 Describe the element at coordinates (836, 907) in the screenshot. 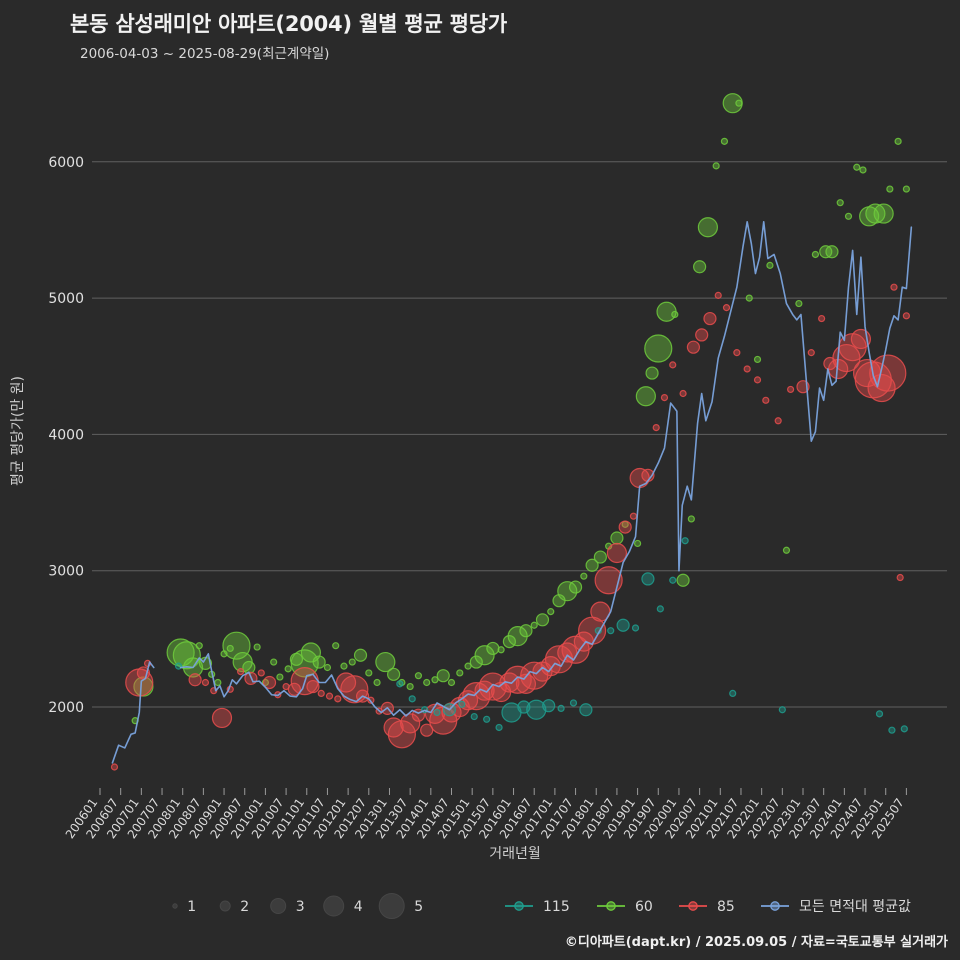

I see `legend-item-모든 면적대 평균값: 모든 면적대 평균값` at that location.